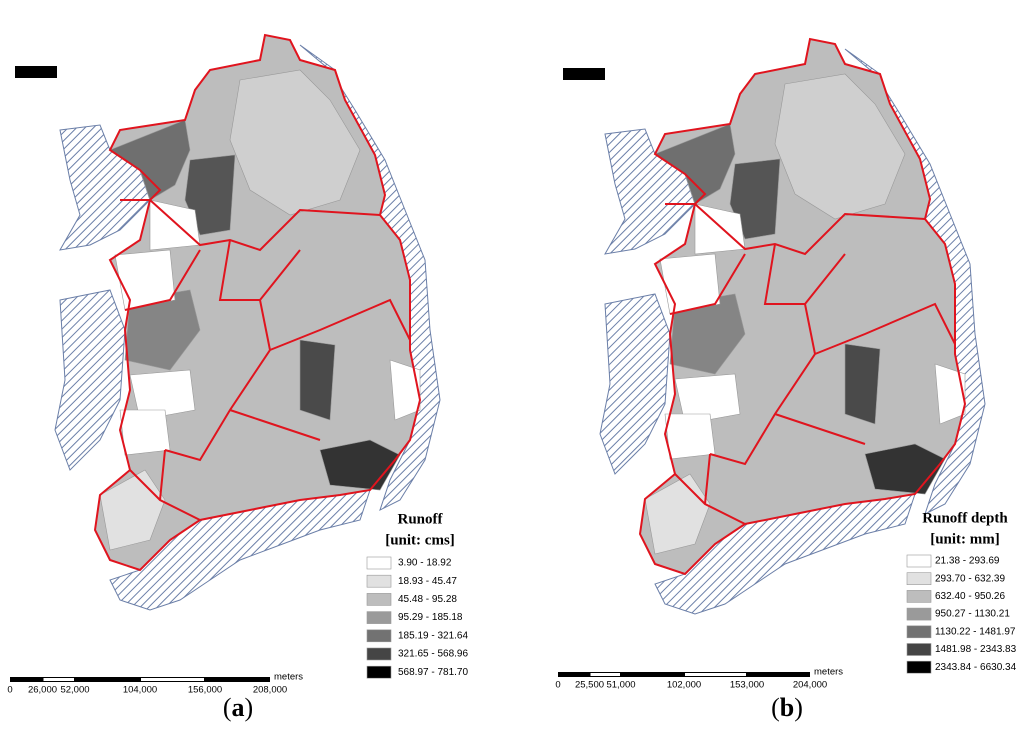 The height and width of the screenshot is (733, 1024). I want to click on legend-label: 1481.98 - 2343.83, so click(976, 649).